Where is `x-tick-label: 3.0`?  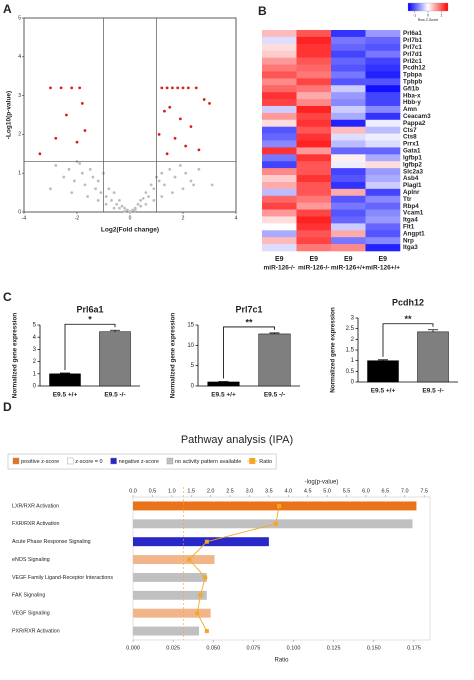 x-tick-label: 3.0 is located at coordinates (250, 491).